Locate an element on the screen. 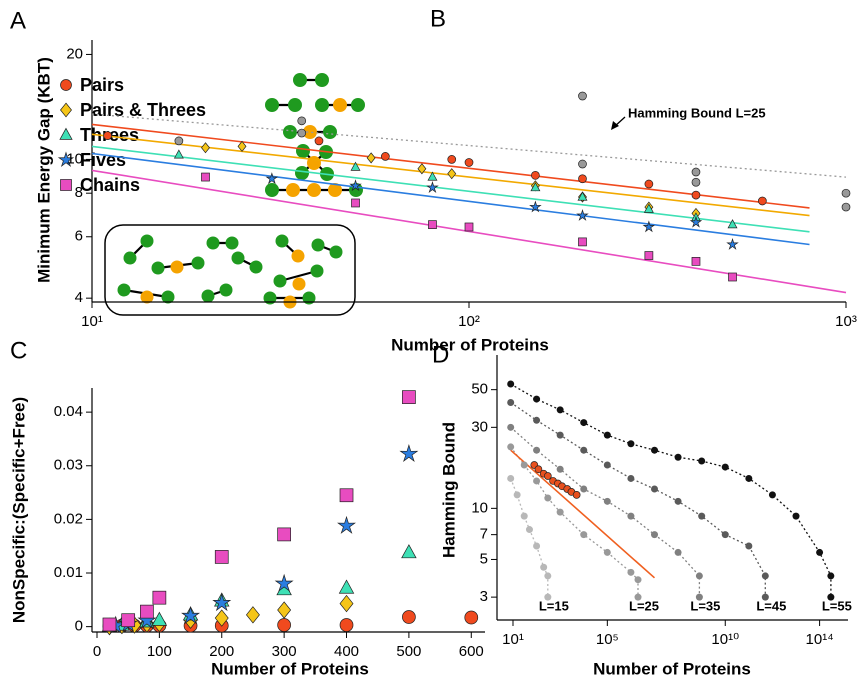 This screenshot has height=682, width=862. panel-label: C is located at coordinates (18, 350).